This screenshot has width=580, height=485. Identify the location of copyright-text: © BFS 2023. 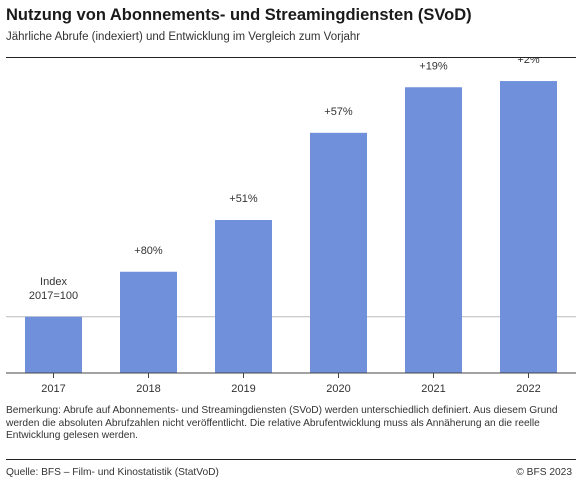
(544, 472).